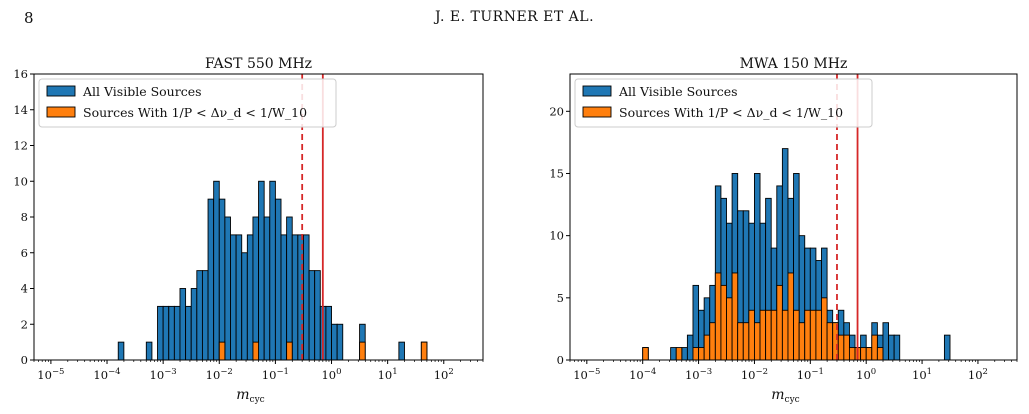 This screenshot has height=414, width=1029. I want to click on legend-box, so click(723, 103).